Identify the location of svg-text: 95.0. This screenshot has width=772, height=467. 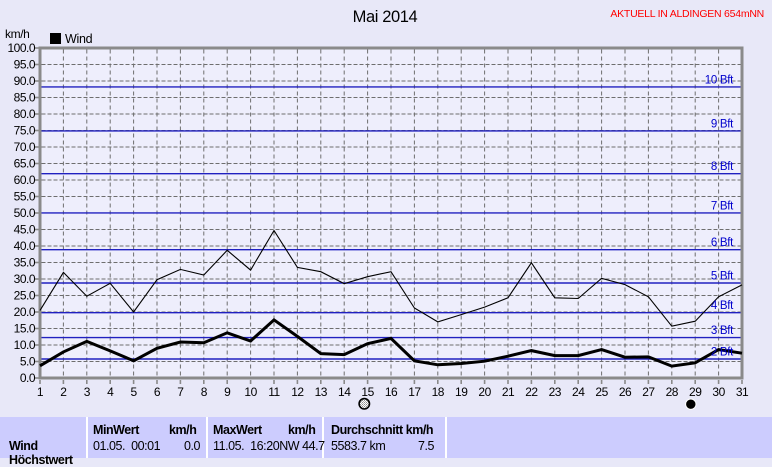
(25, 65).